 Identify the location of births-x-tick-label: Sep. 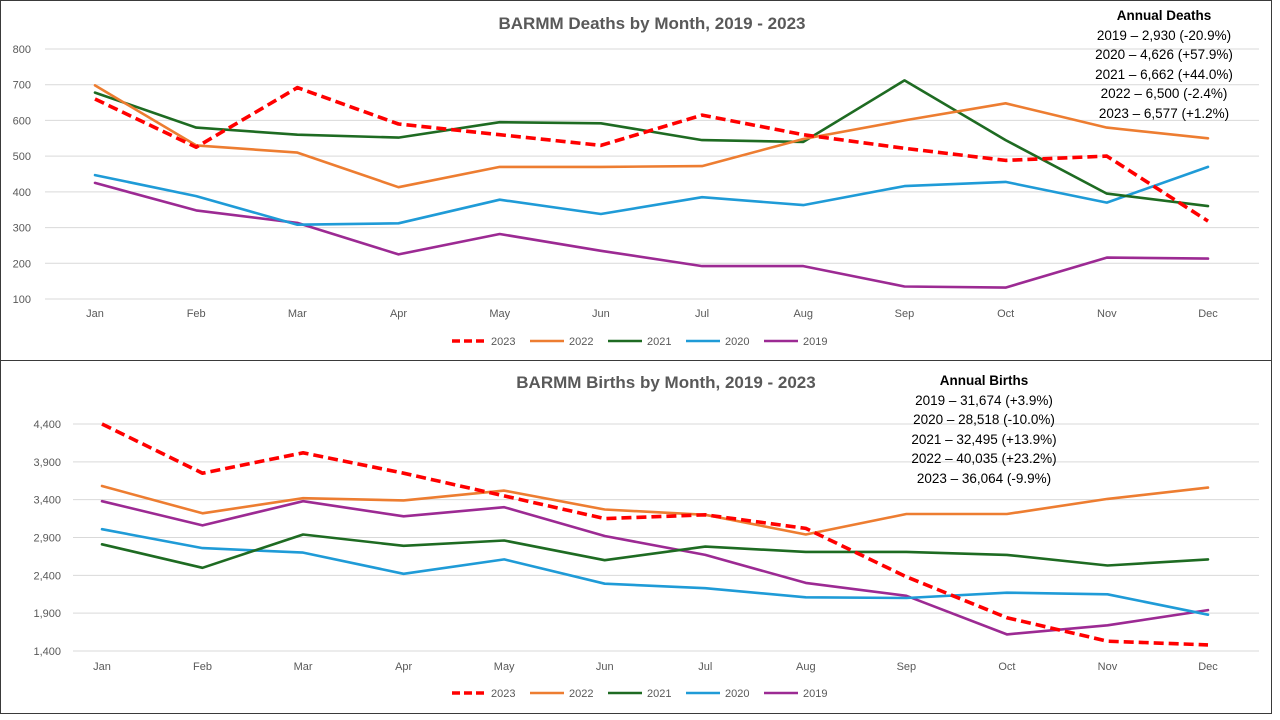
(907, 667).